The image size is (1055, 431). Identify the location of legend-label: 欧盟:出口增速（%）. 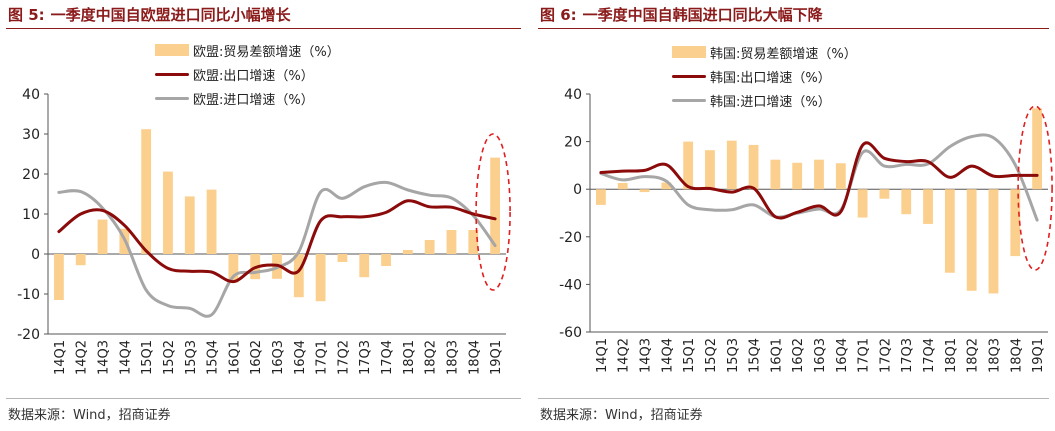
(253, 76).